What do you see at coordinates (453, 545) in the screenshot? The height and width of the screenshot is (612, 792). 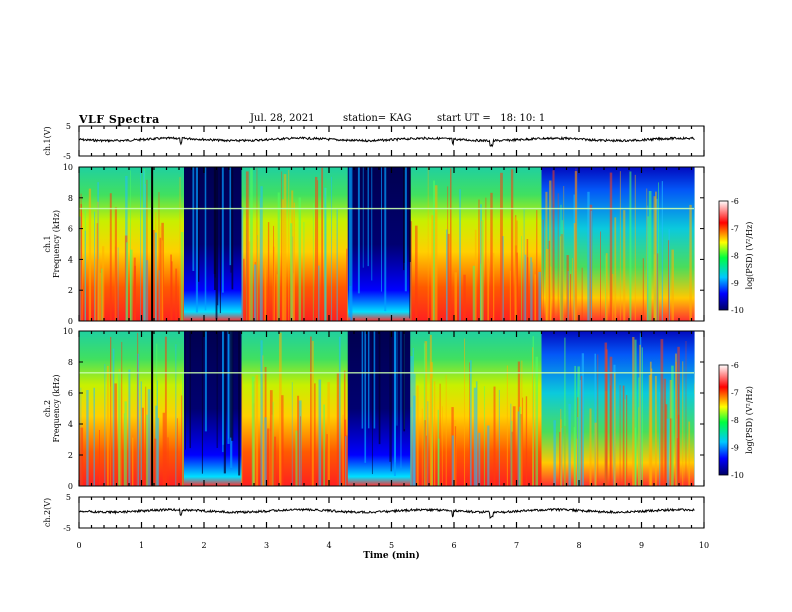 I see `x-tick-label: 6` at bounding box center [453, 545].